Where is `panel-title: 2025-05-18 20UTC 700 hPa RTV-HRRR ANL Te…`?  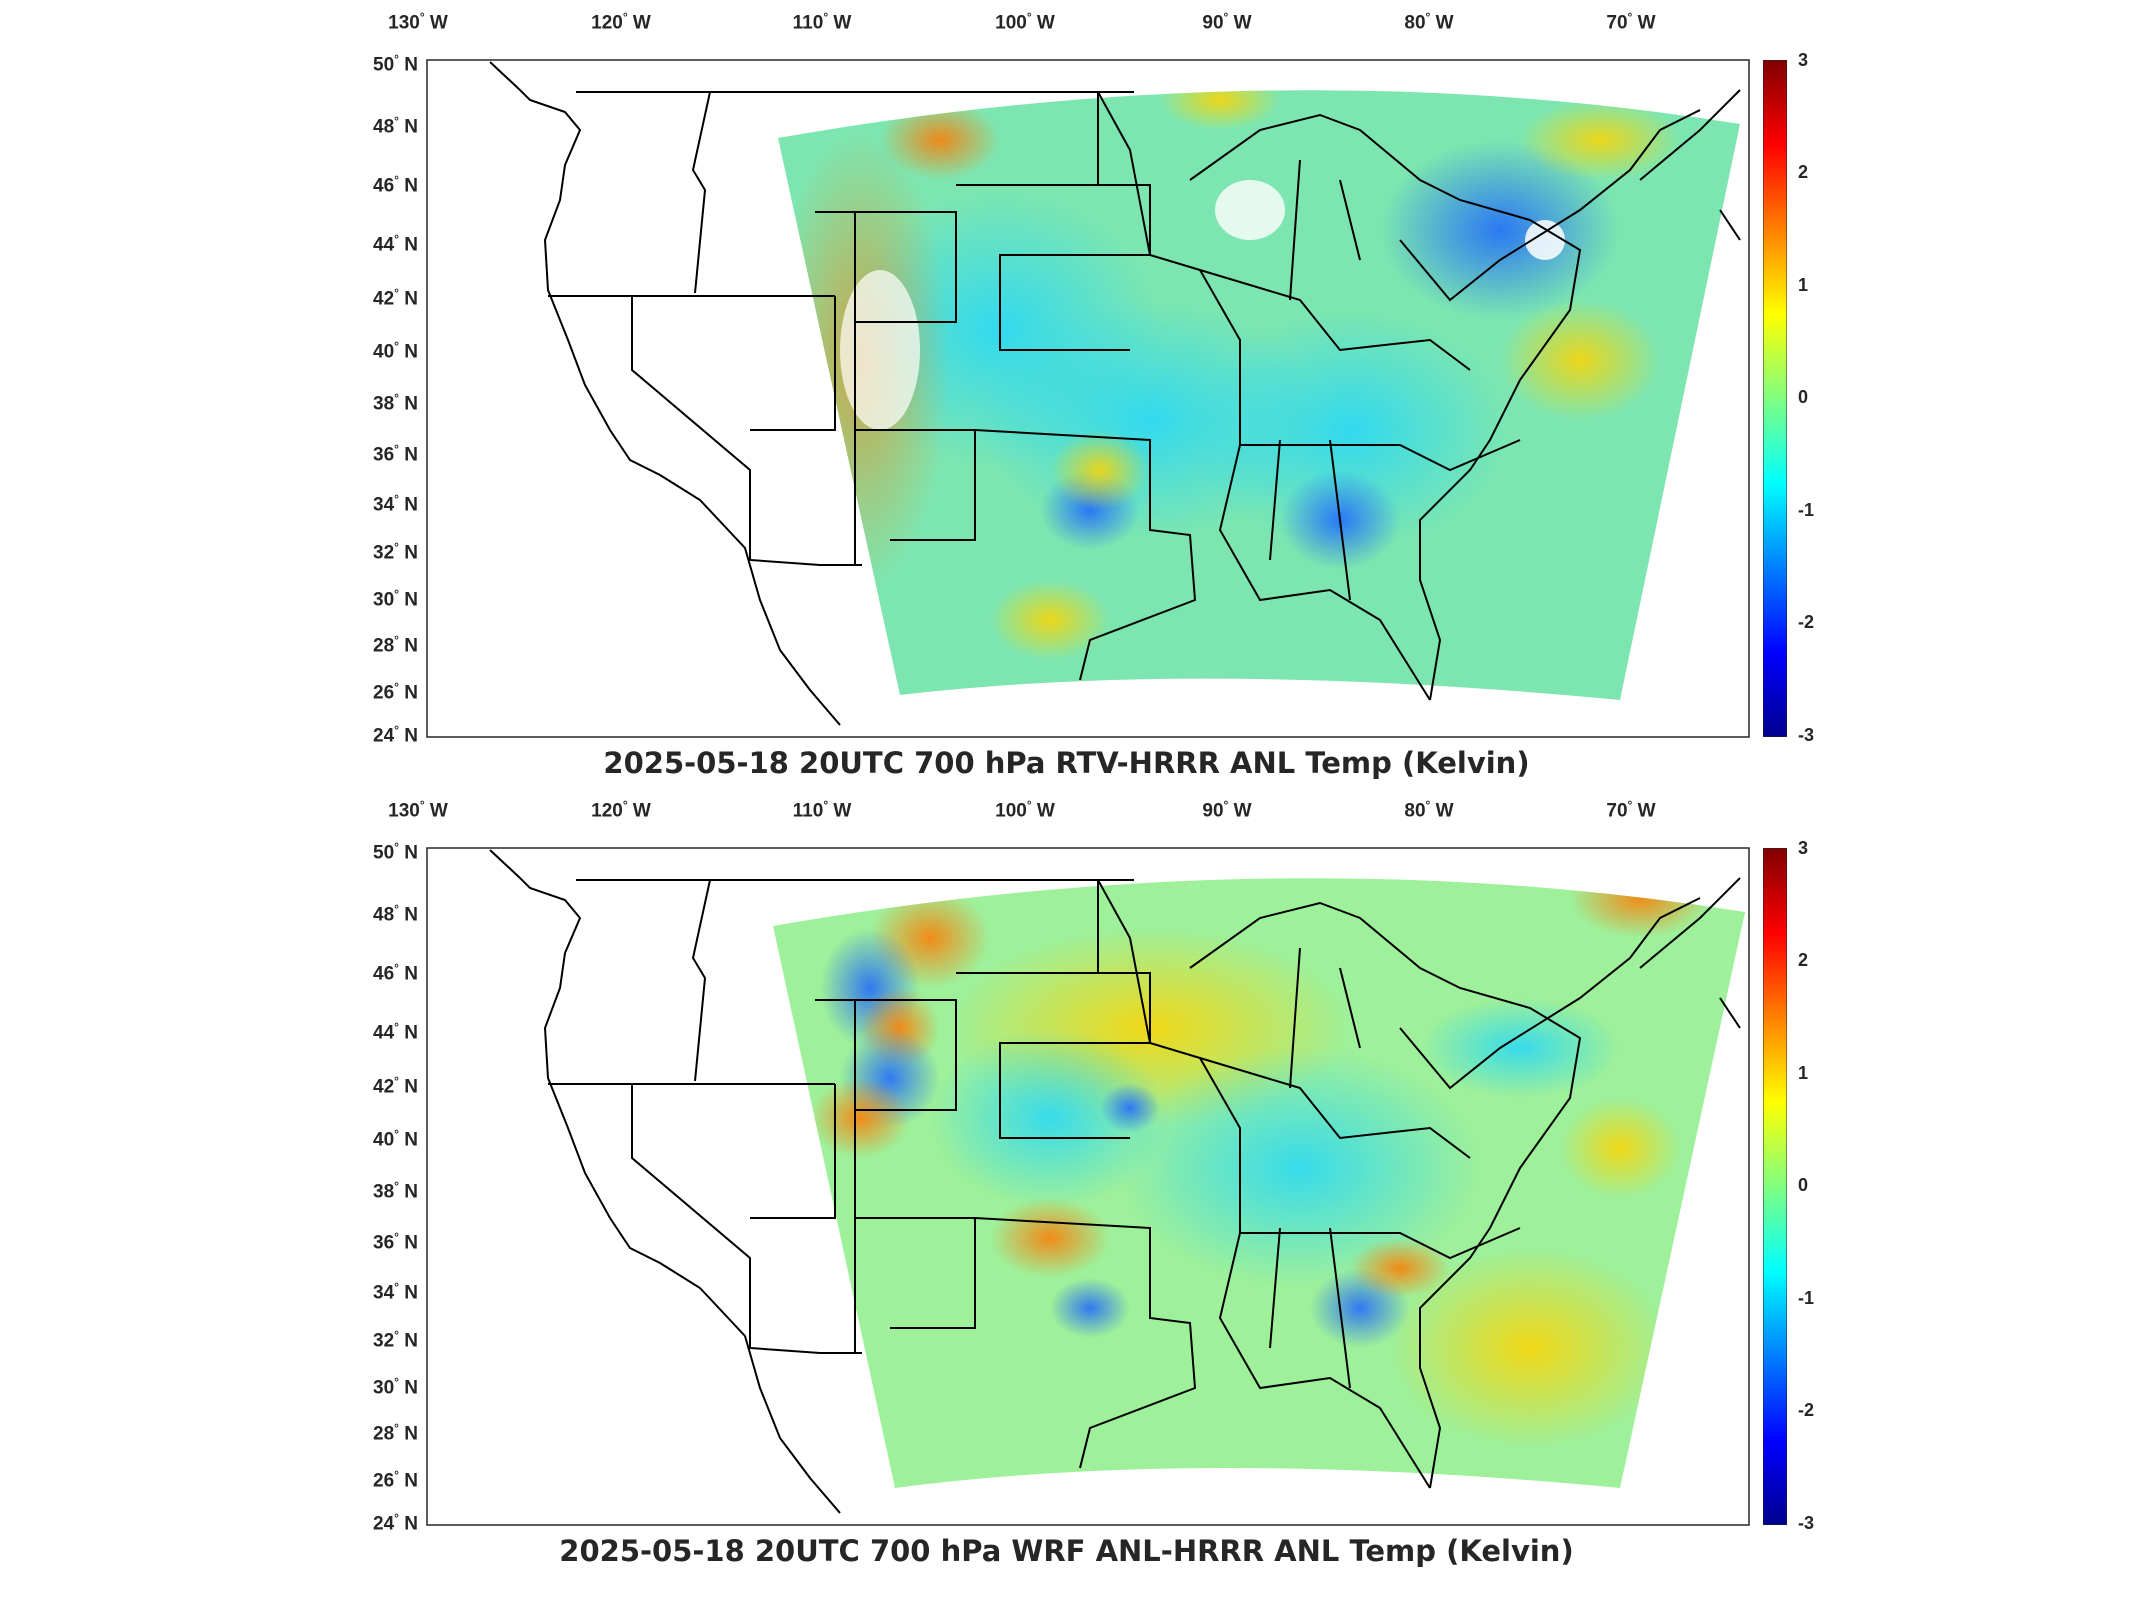
panel-title: 2025-05-18 20UTC 700 hPa RTV-HRRR ANL Te… is located at coordinates (1066, 763).